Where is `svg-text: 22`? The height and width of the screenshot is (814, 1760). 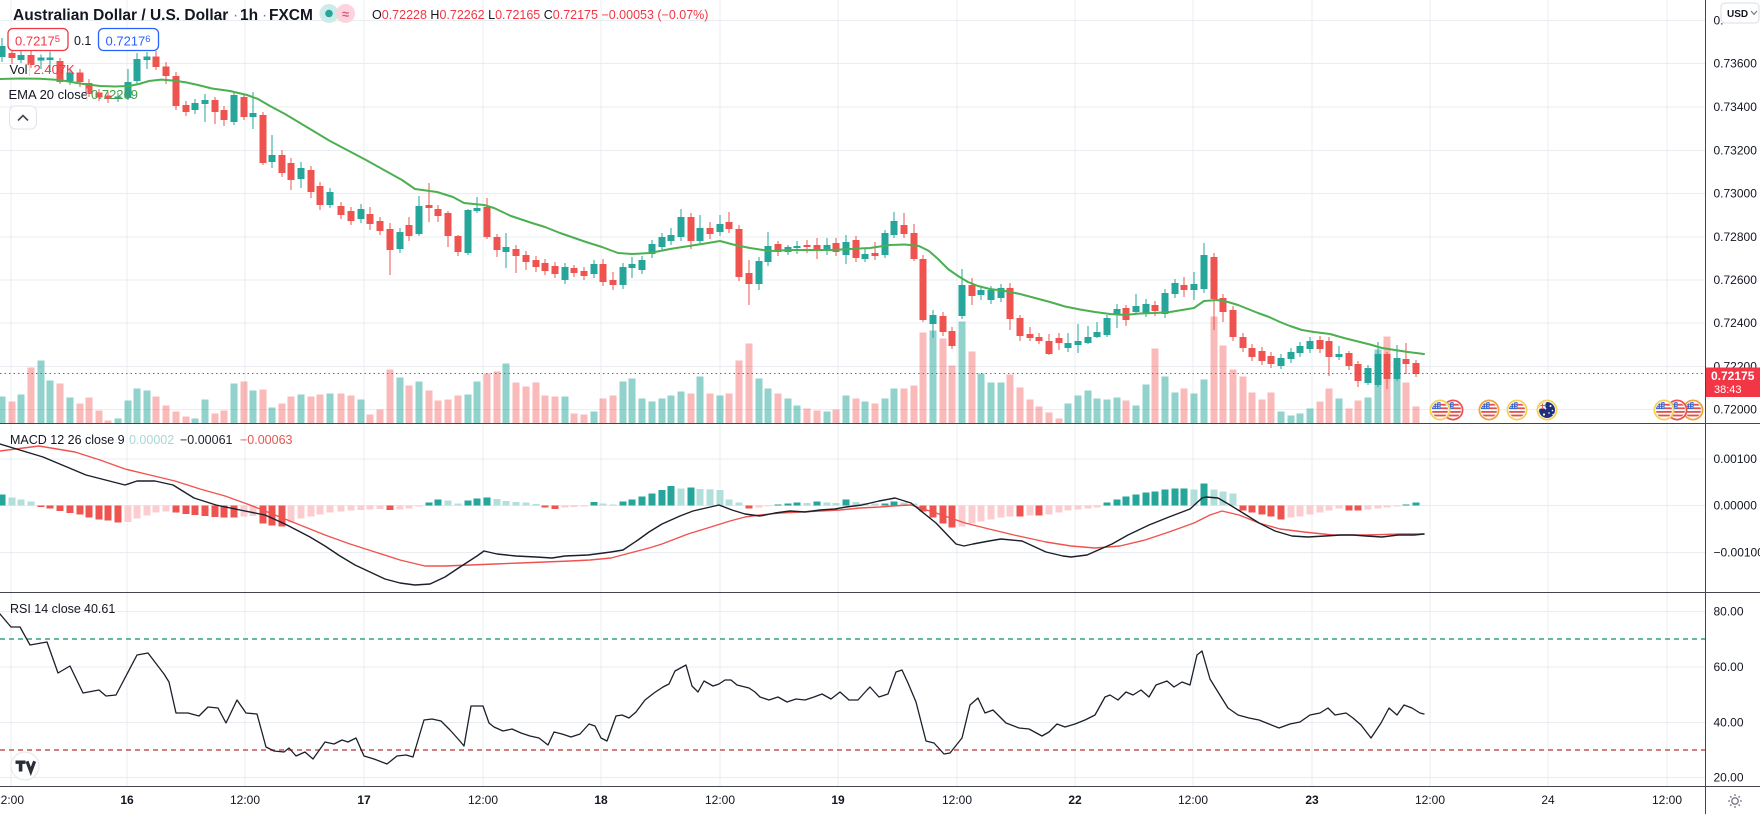
svg-text: 22 is located at coordinates (1075, 800).